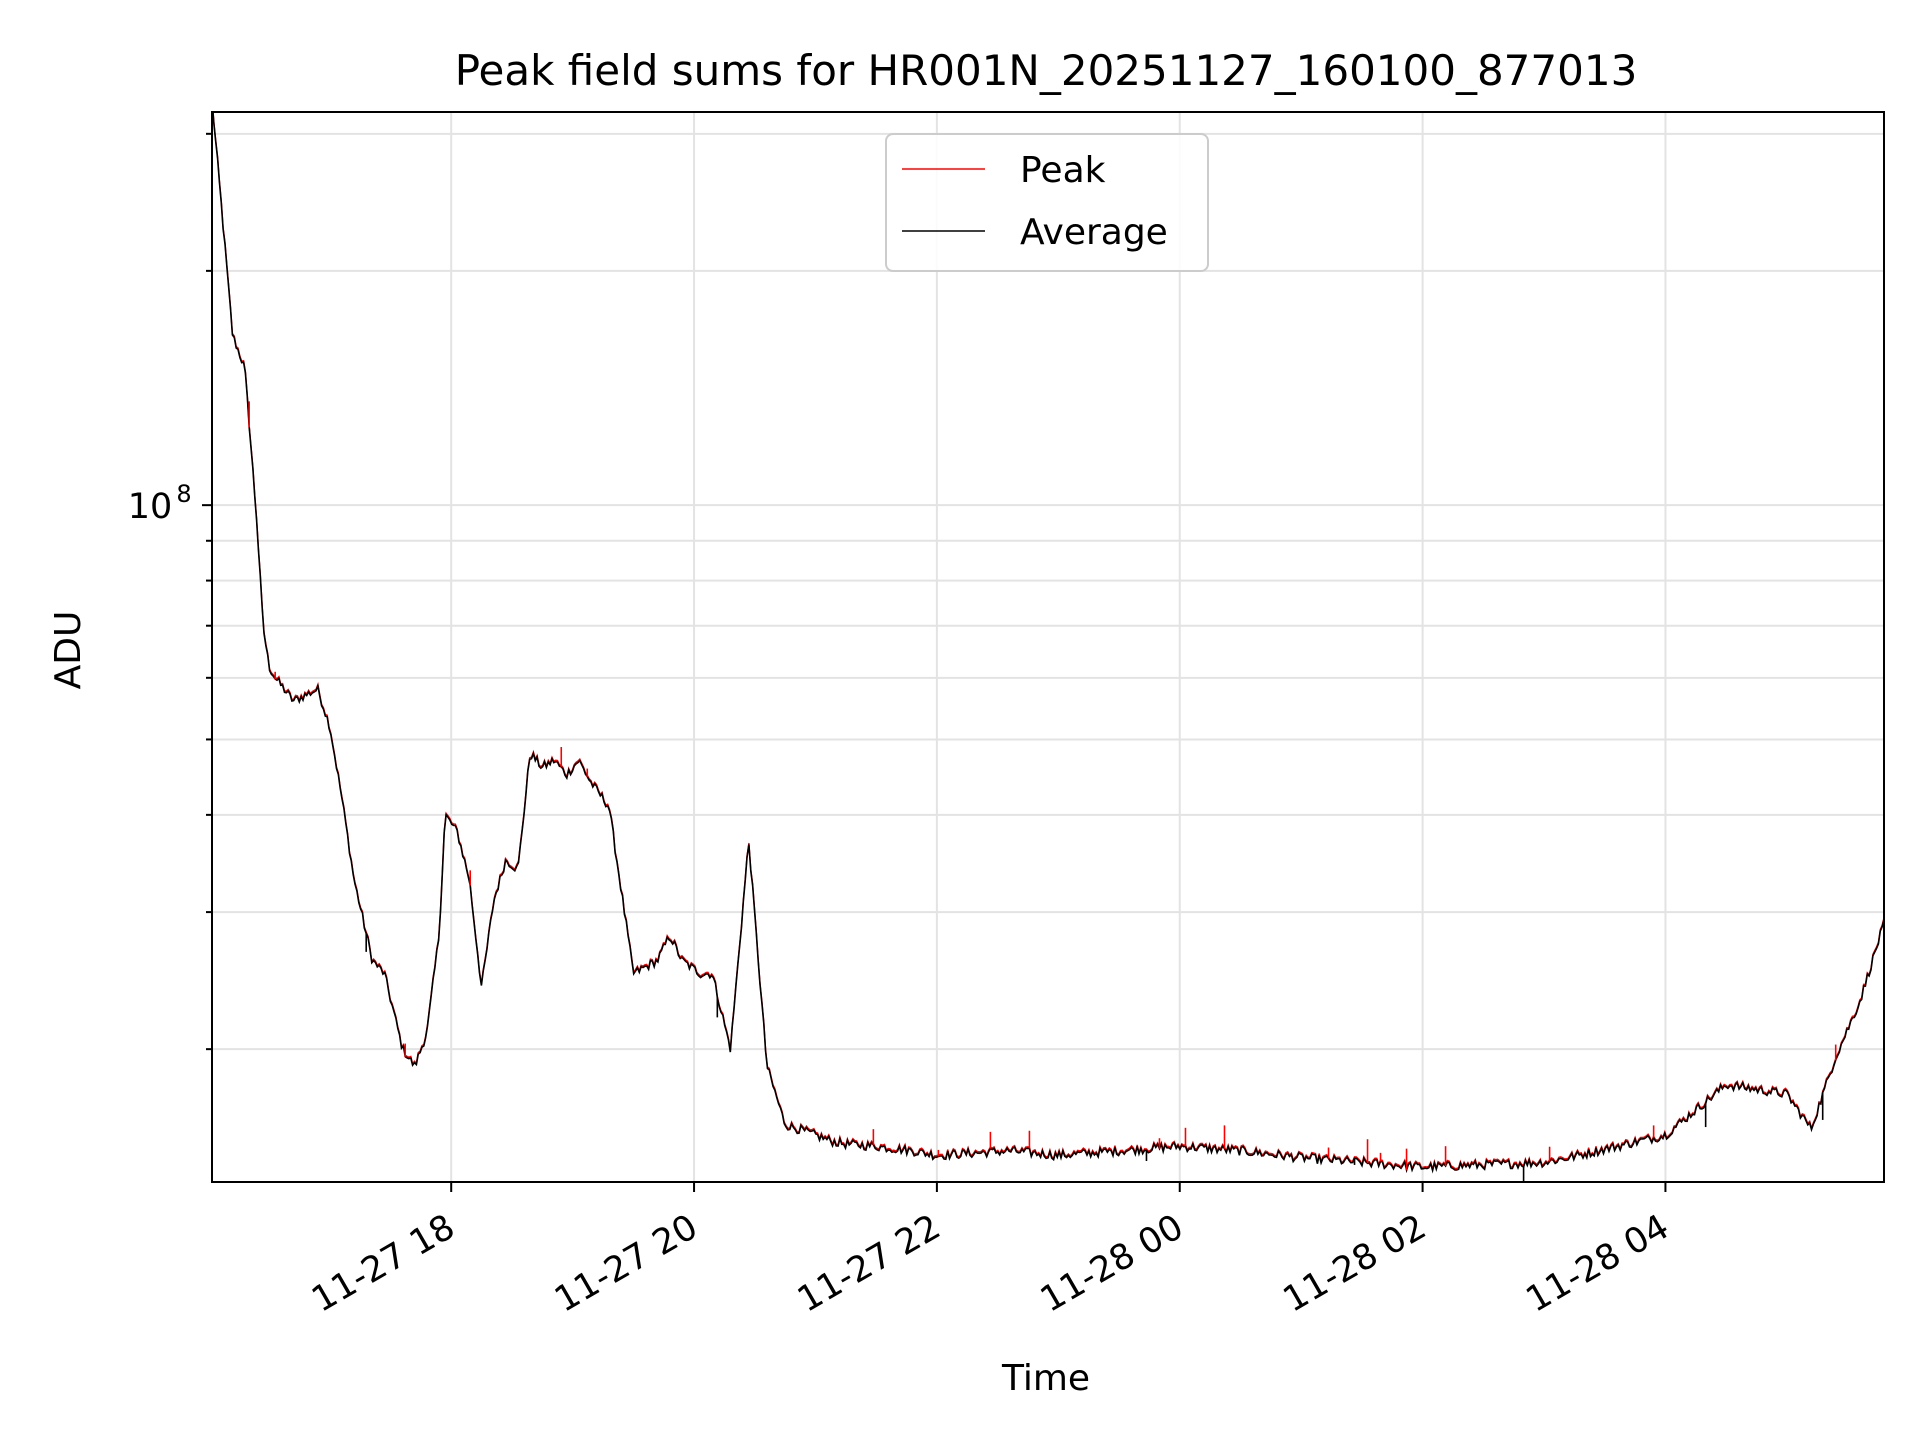 The height and width of the screenshot is (1440, 1920). I want to click on x-axis-label: Time, so click(1045, 1378).